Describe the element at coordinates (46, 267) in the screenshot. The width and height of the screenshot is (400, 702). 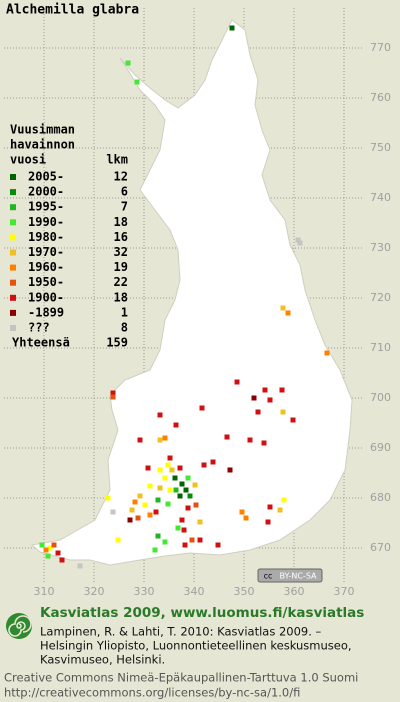
I see `legend-label: 1960-` at that location.